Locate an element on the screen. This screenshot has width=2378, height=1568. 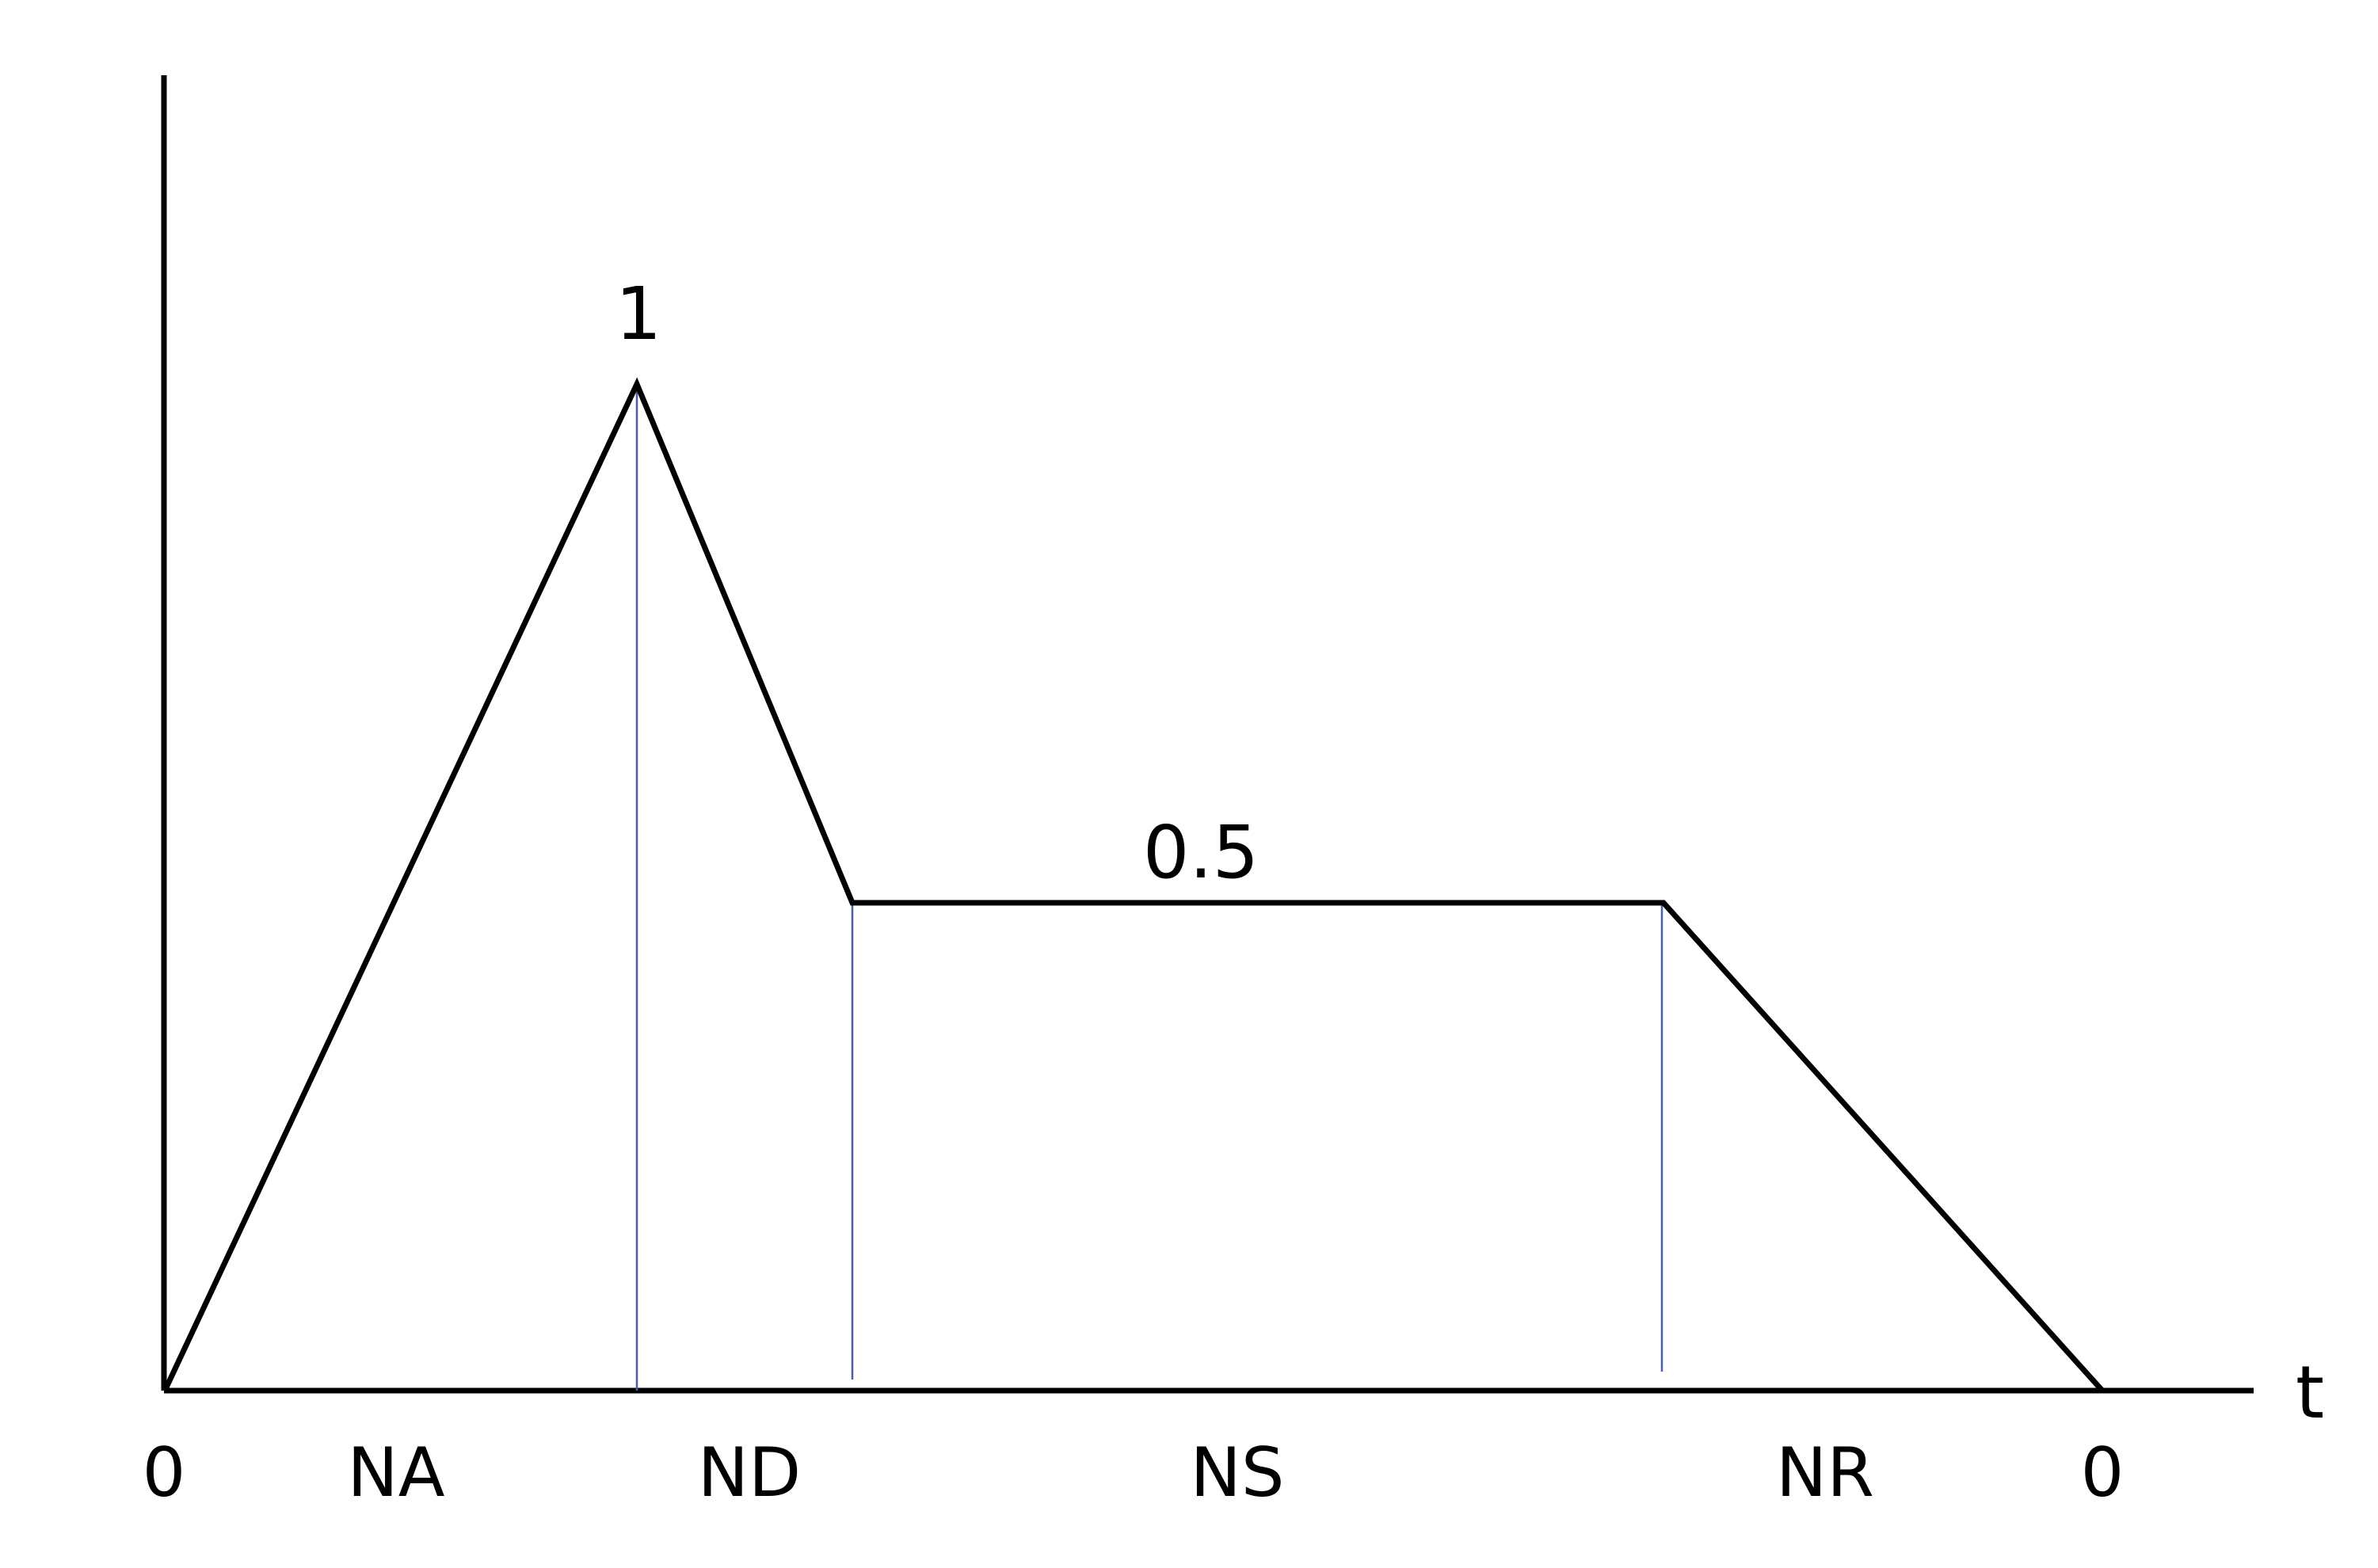
phase-label-nd: ND is located at coordinates (750, 1473).